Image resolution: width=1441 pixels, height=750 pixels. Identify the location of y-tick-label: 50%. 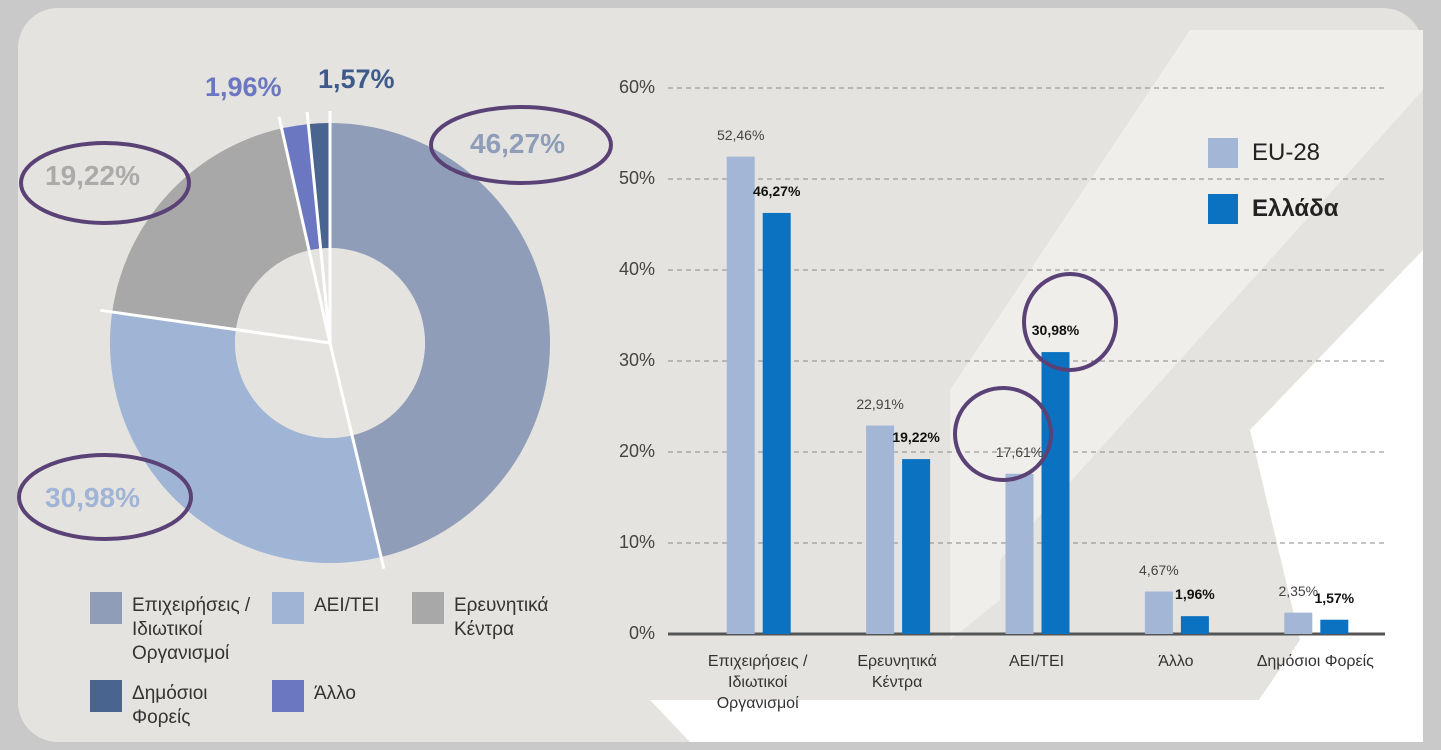
(636, 178).